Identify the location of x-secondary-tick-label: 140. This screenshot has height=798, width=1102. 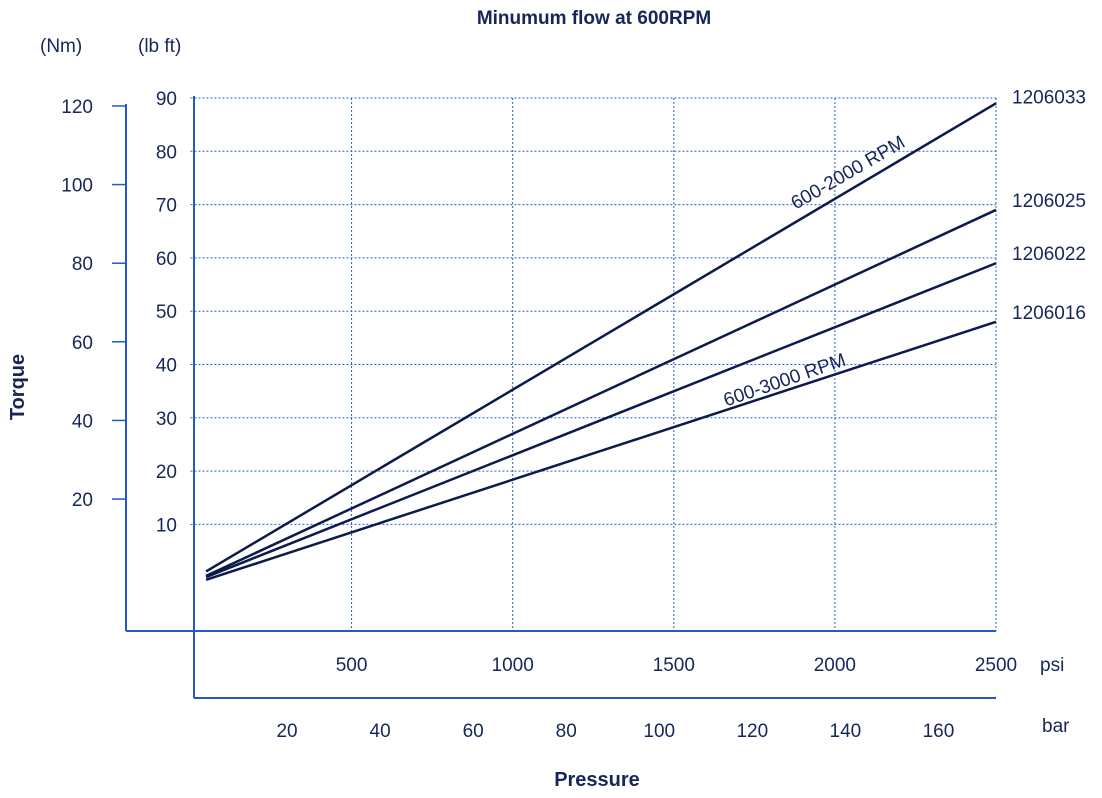
(846, 731).